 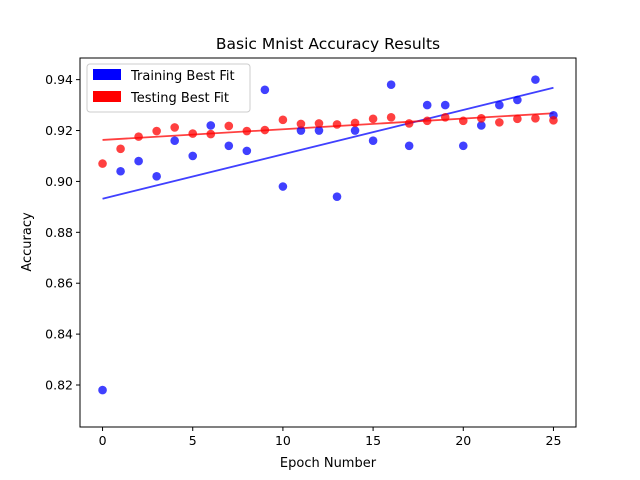 I want to click on x-tick-label: 15, so click(x=373, y=440).